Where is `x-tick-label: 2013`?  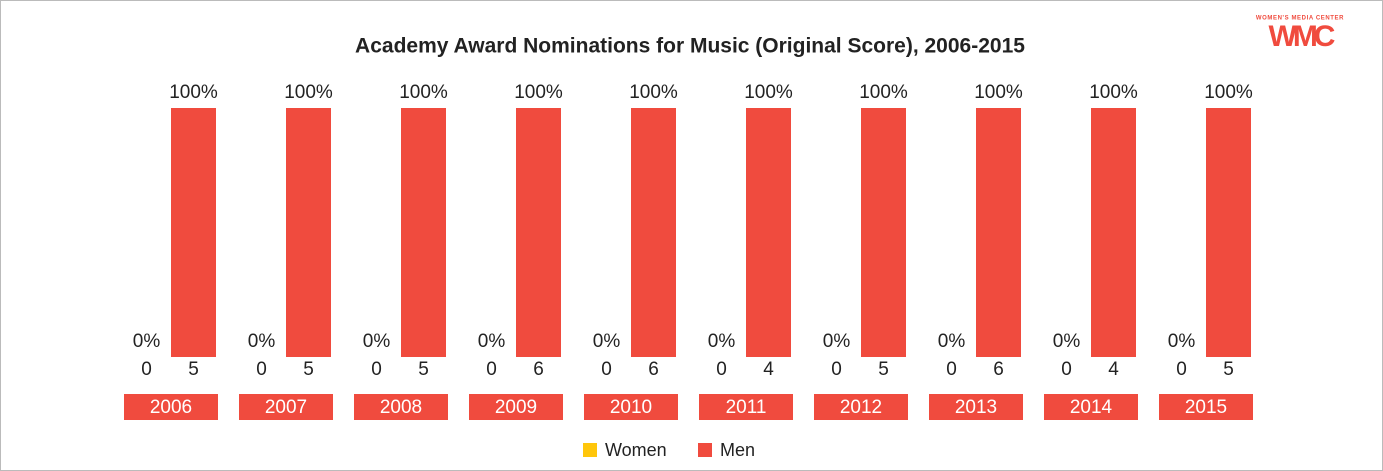
x-tick-label: 2013 is located at coordinates (976, 407).